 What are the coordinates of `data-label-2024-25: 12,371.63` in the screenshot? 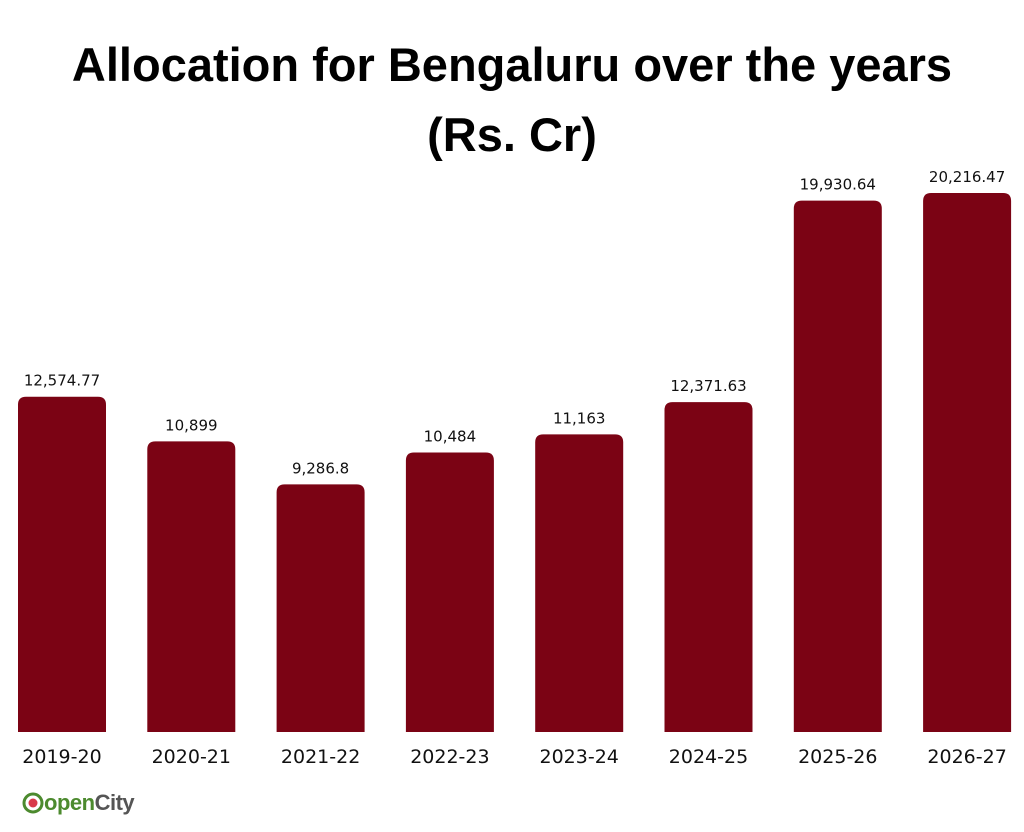 It's located at (708, 386).